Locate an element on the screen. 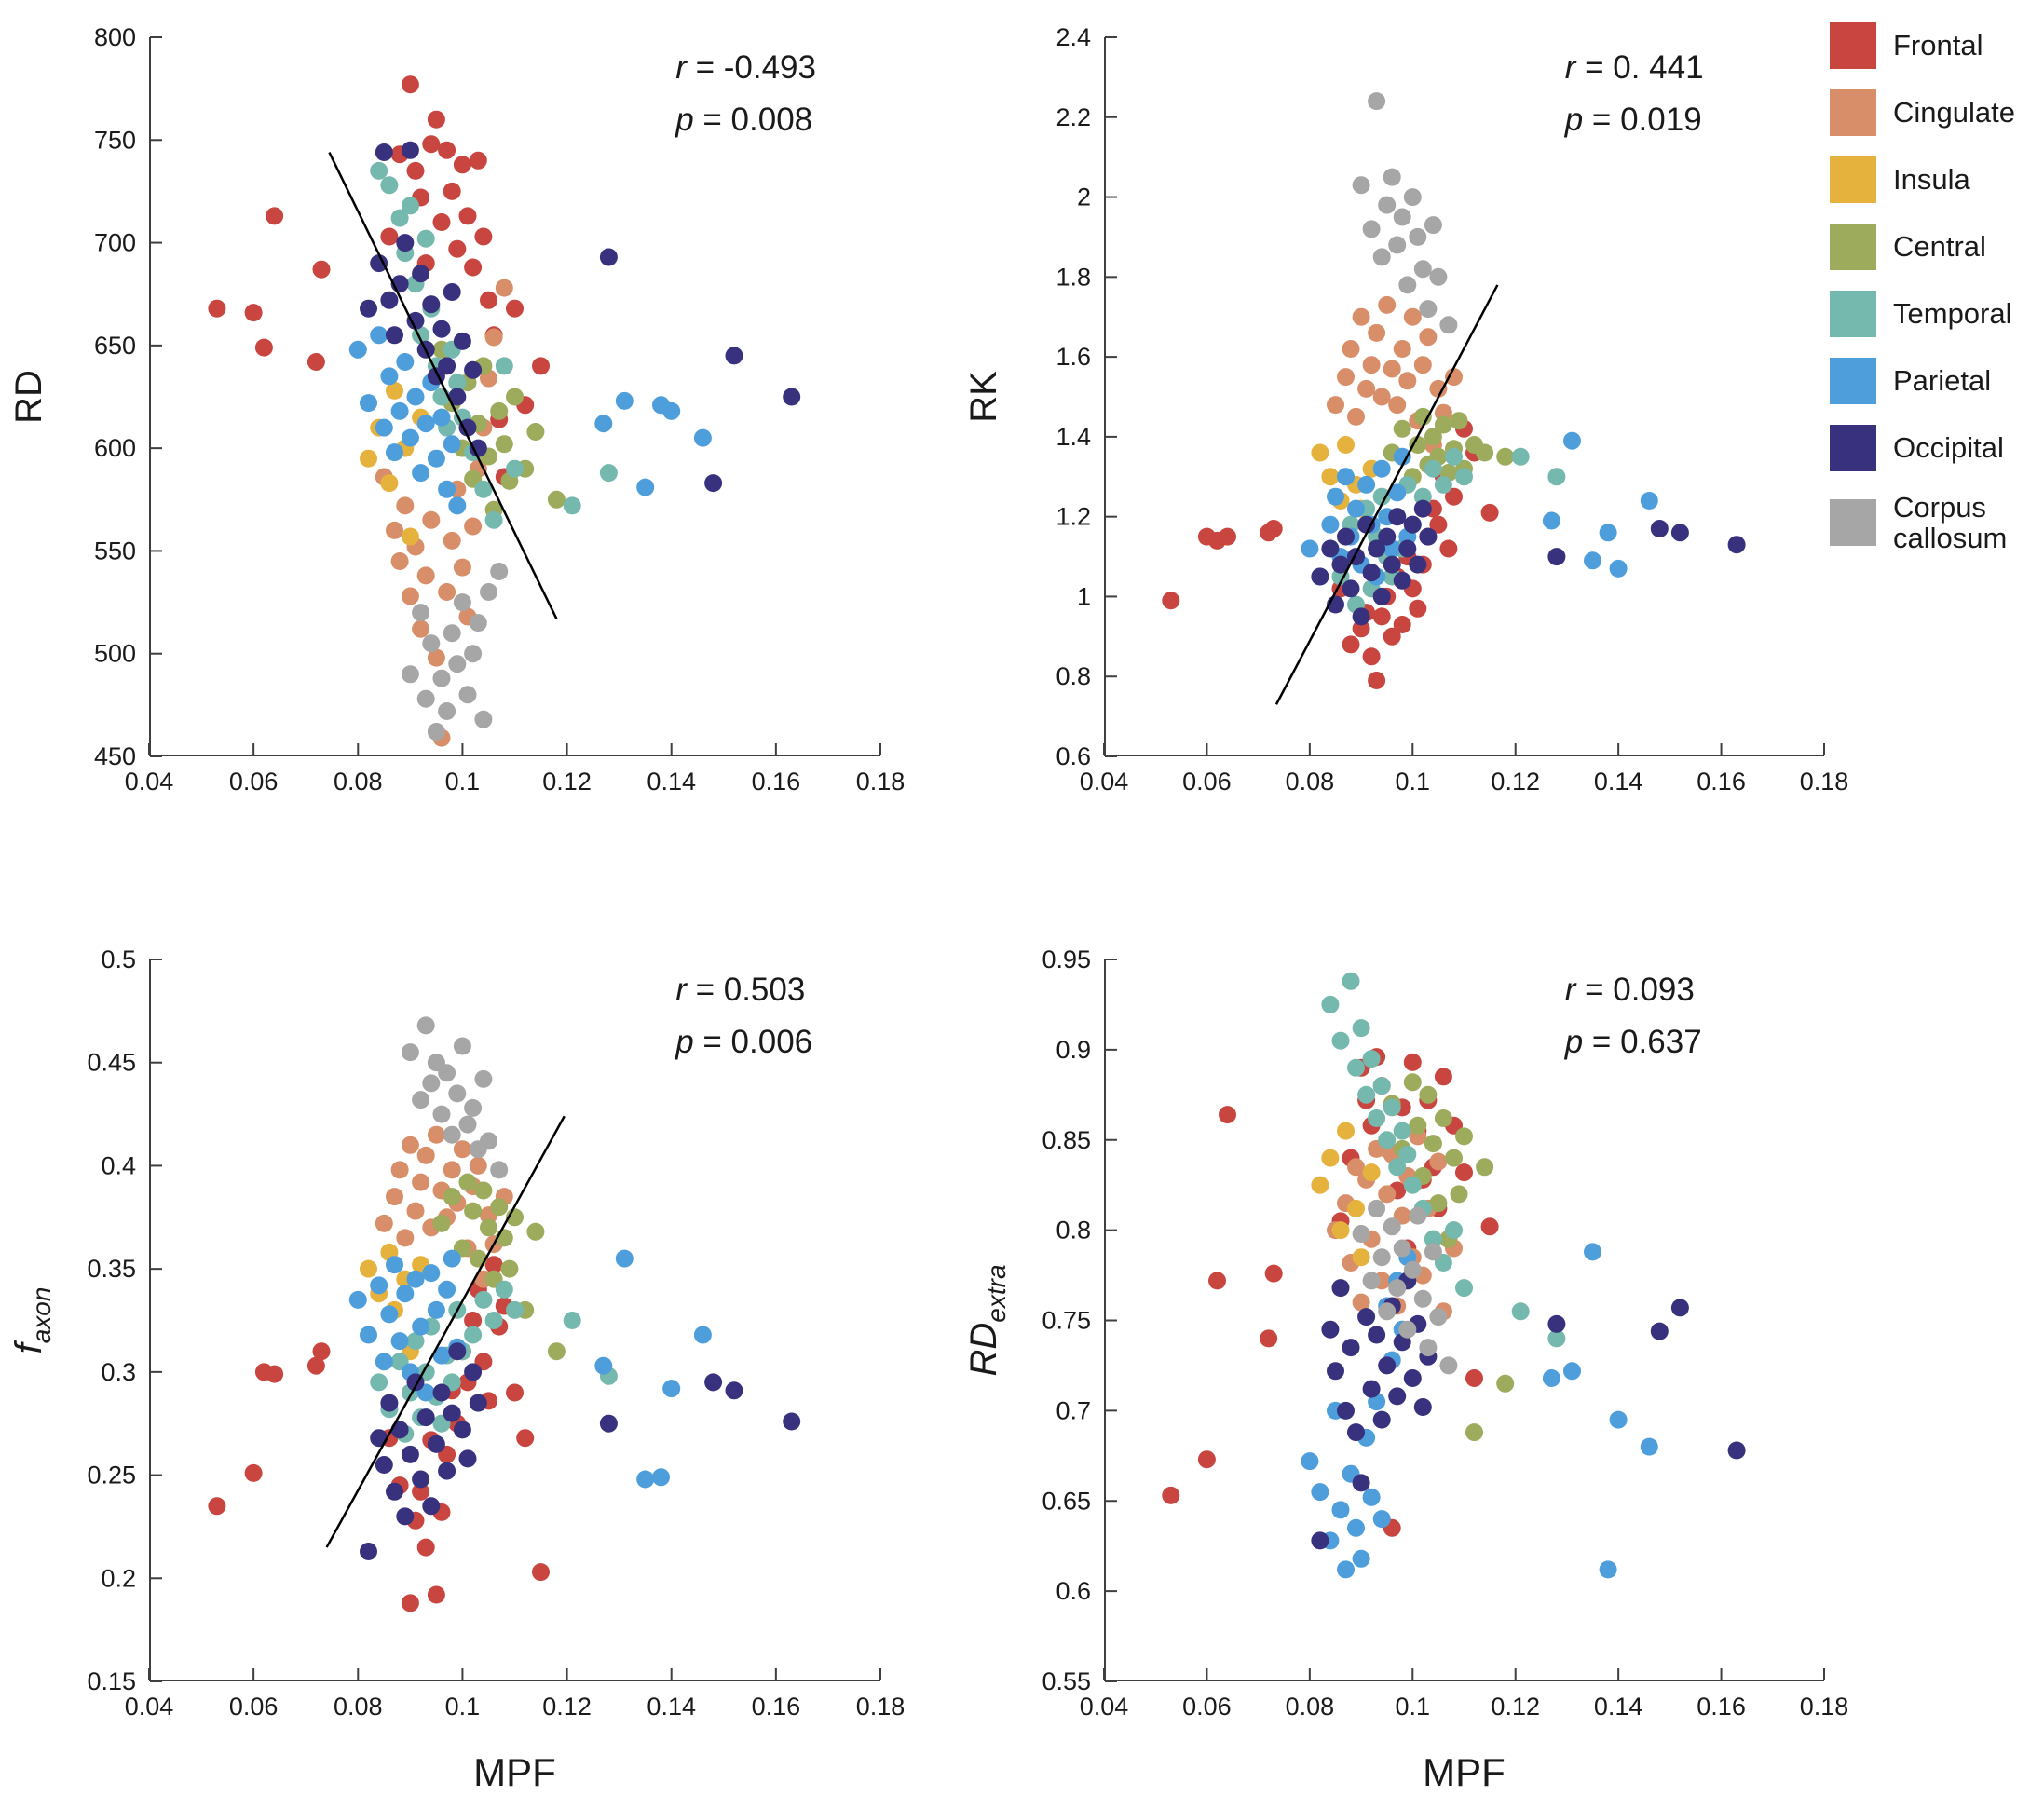 This screenshot has width=2044, height=1809. y-tick-label: 1.4 is located at coordinates (1073, 437).